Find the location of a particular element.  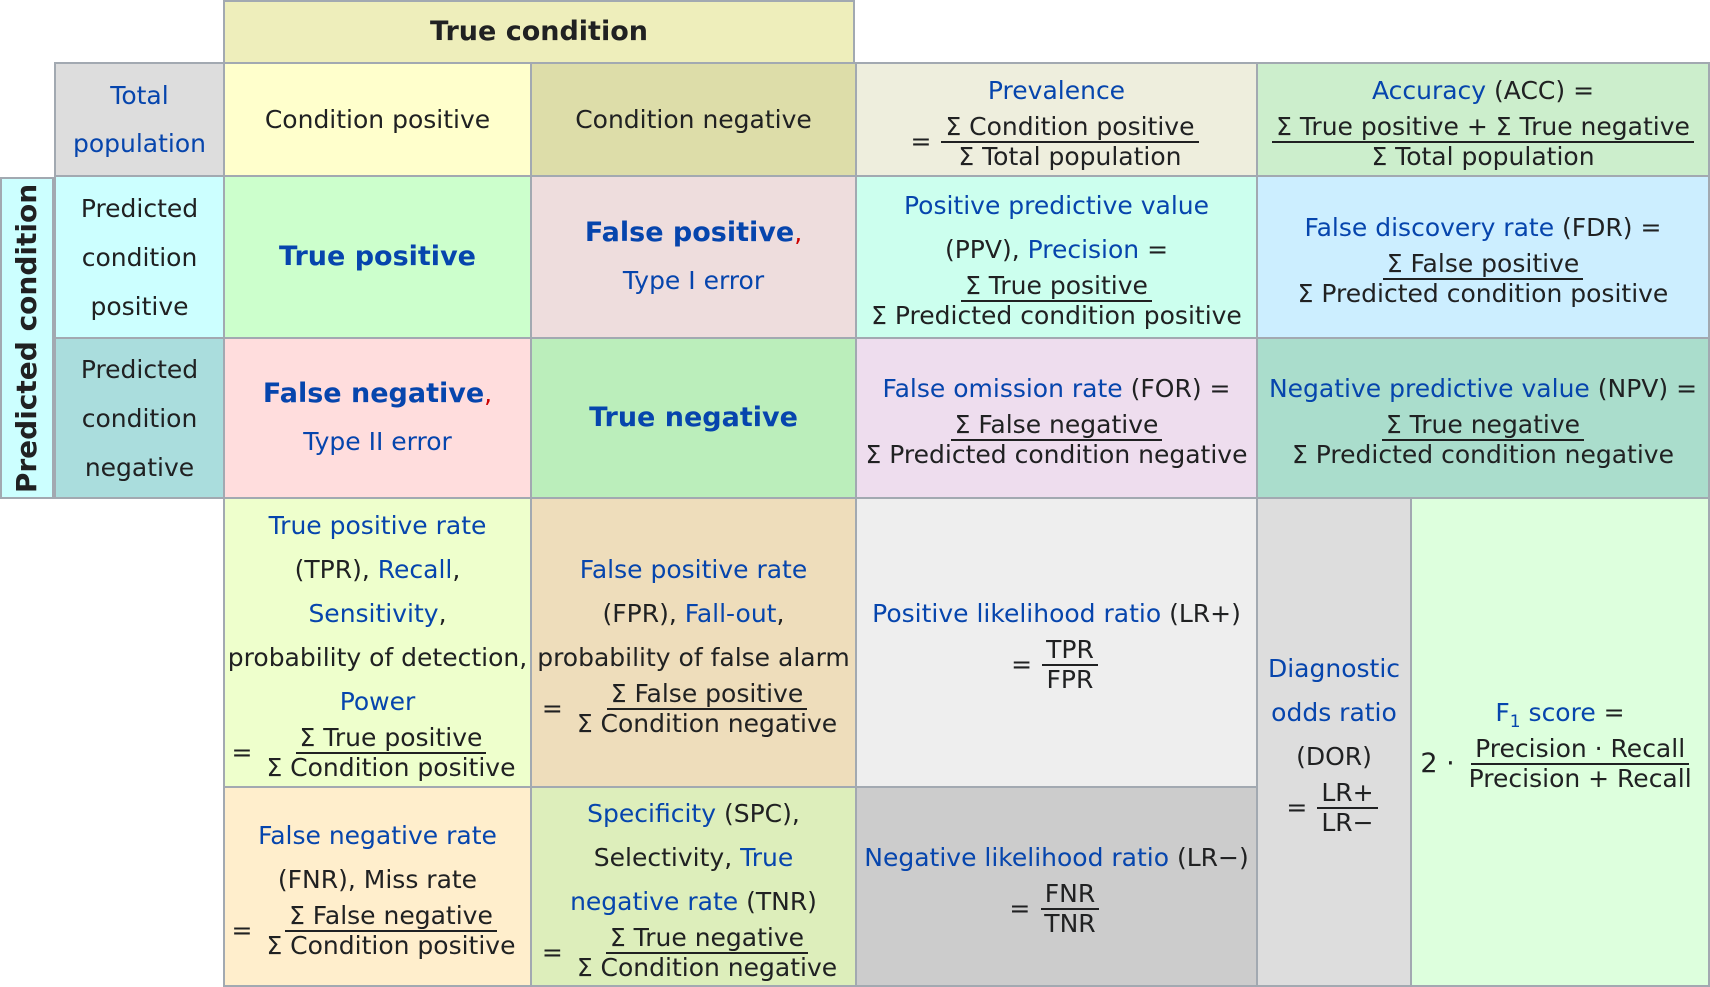

type-i-error-link: Type I error is located at coordinates (693, 280).